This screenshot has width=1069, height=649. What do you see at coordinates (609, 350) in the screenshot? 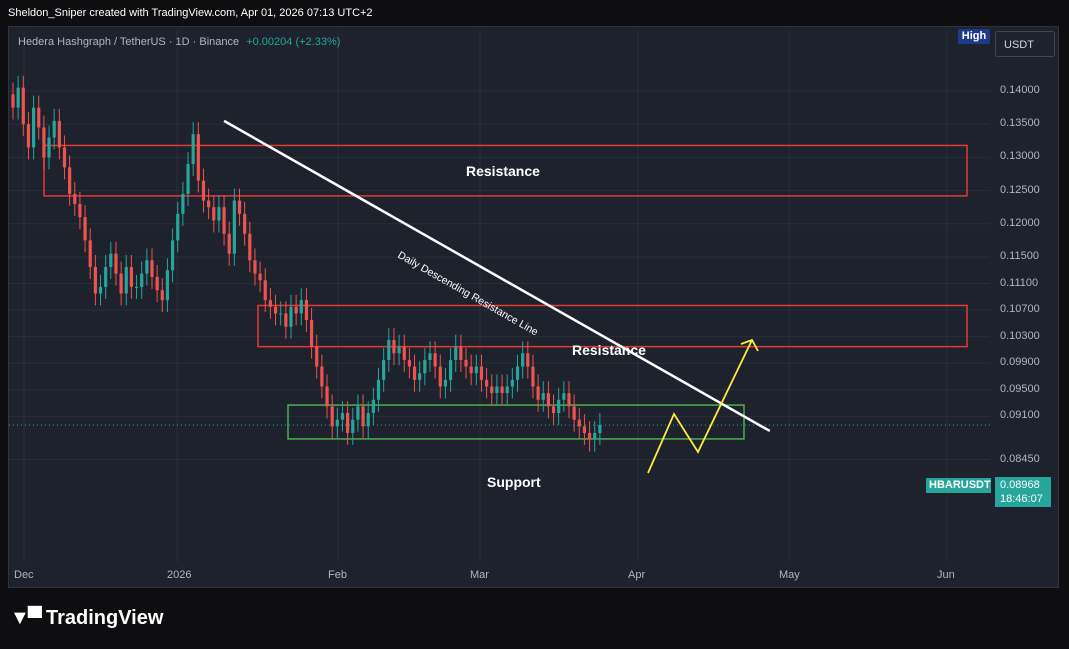
I see `zone-label-resistance-lower: Resistance` at bounding box center [609, 350].